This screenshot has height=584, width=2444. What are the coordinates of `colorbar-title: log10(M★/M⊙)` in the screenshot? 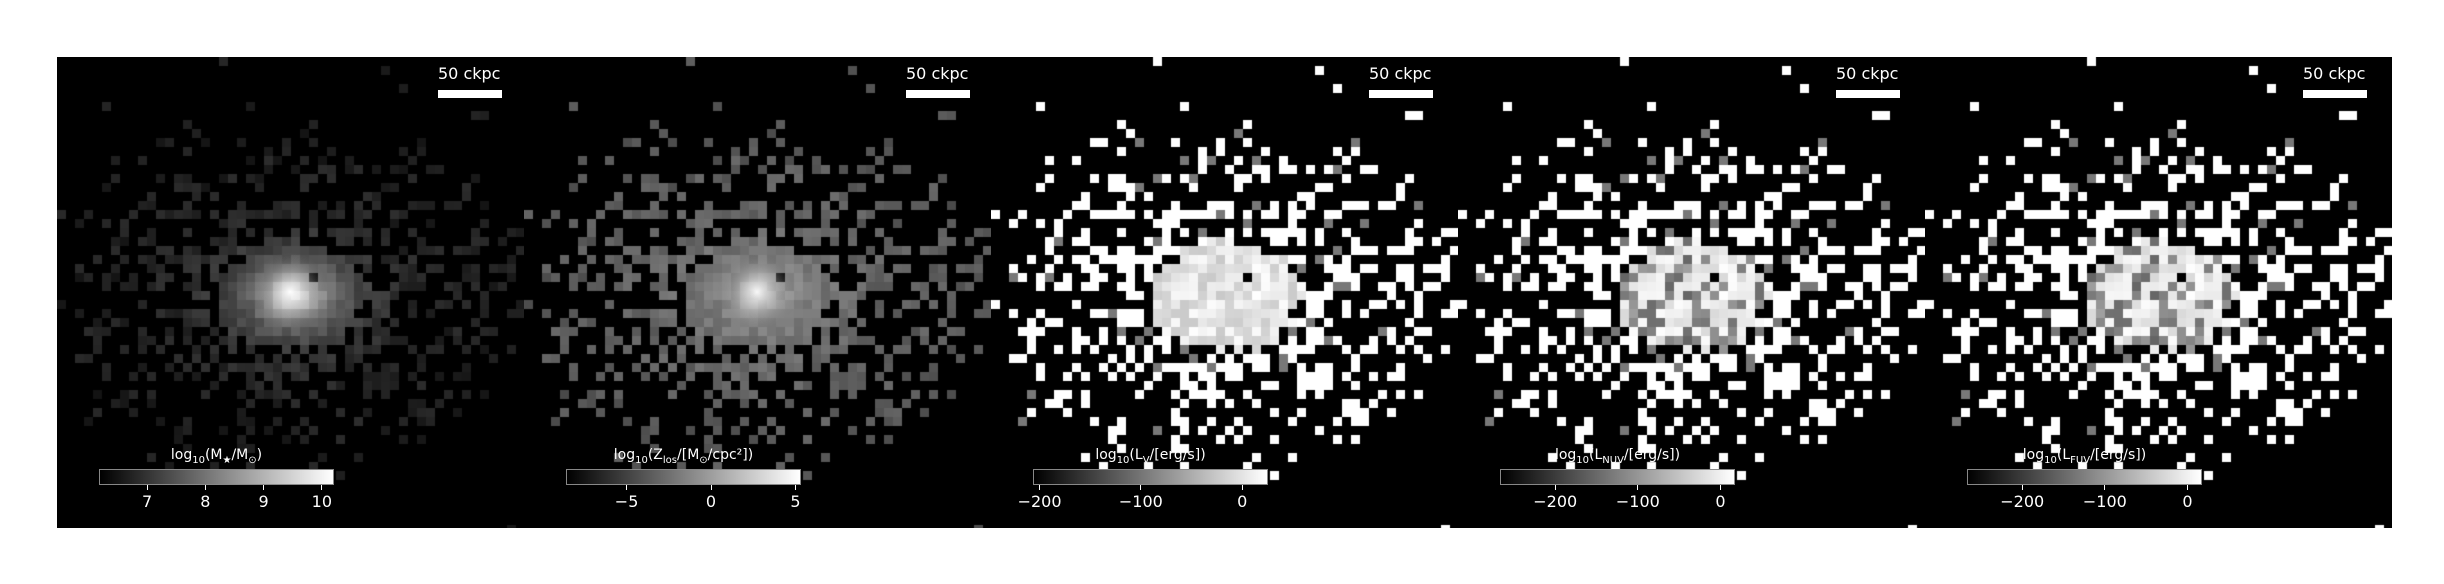 It's located at (216, 456).